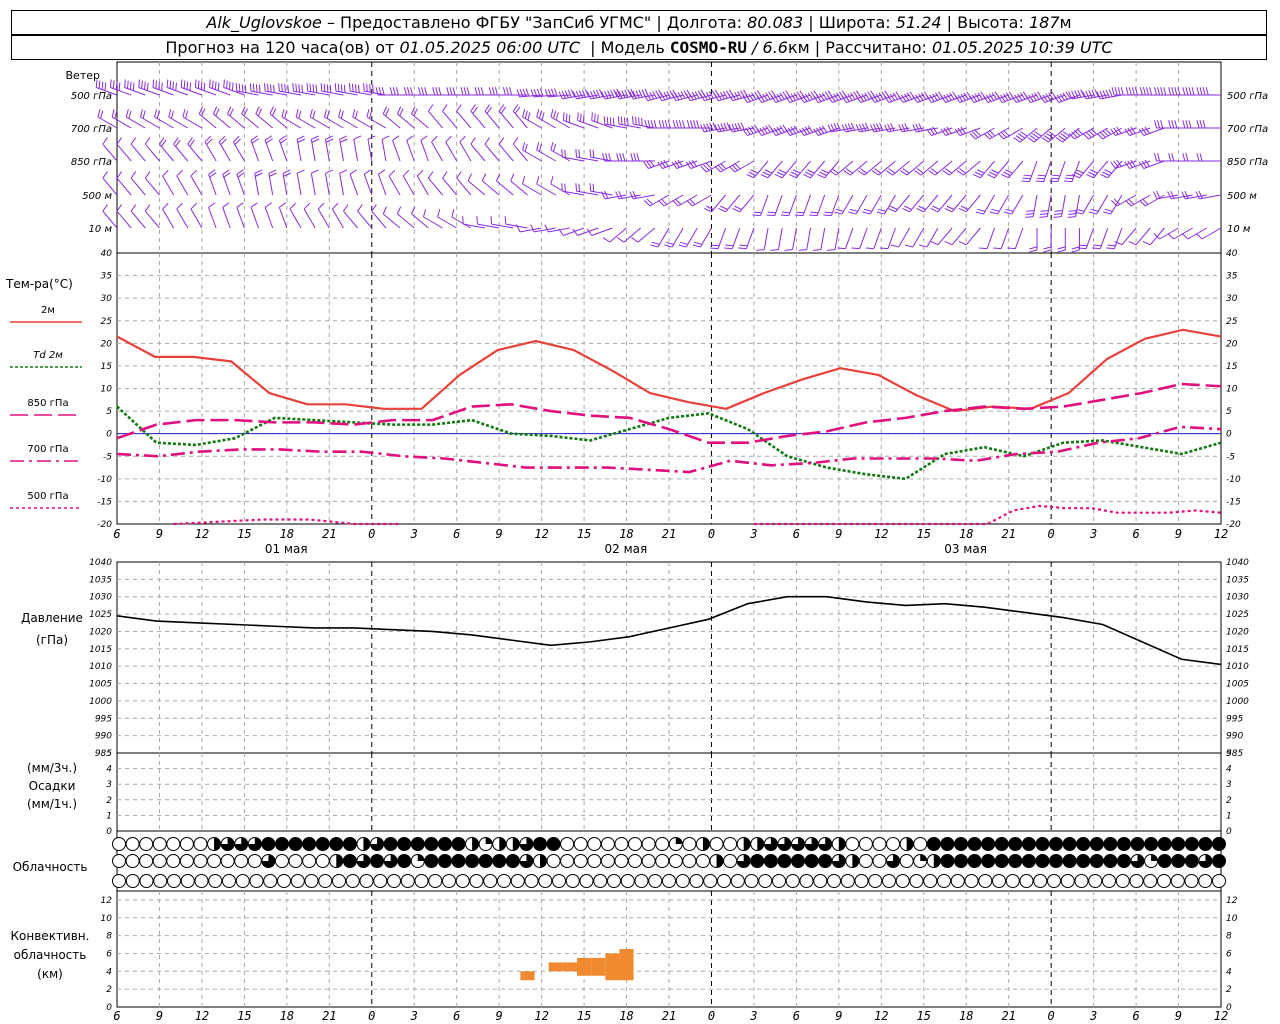 The image size is (1280, 1024). I want to click on series-line-pressure, so click(669, 630).